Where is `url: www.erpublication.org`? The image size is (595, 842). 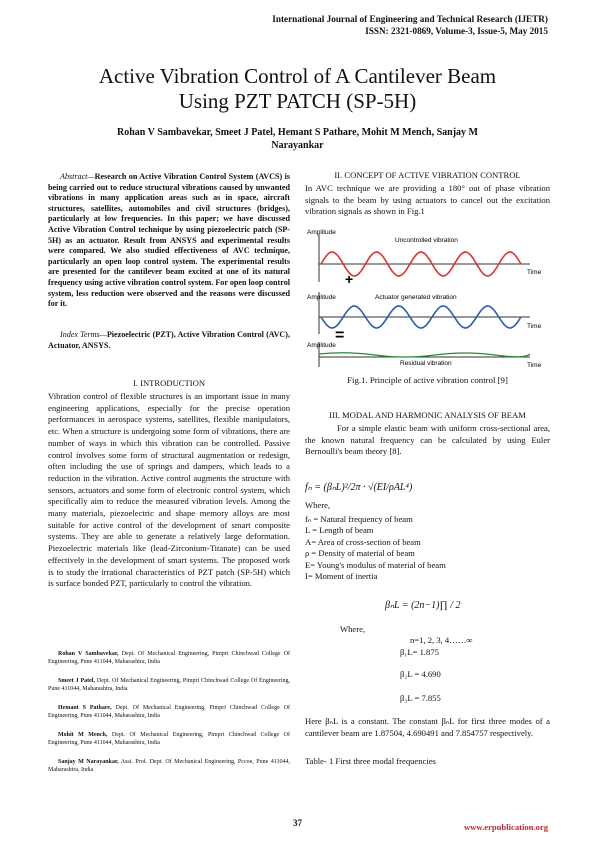 url: www.erpublication.org is located at coordinates (505, 827).